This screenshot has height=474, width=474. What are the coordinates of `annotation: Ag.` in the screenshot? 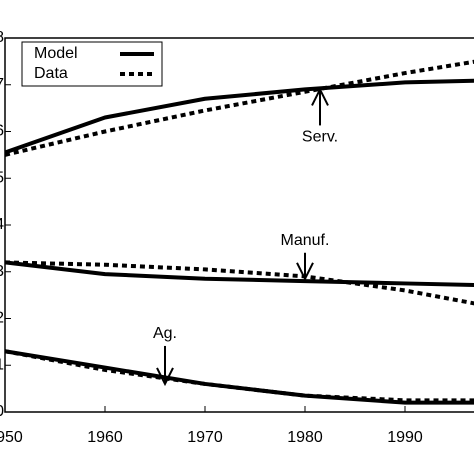 It's located at (165, 333).